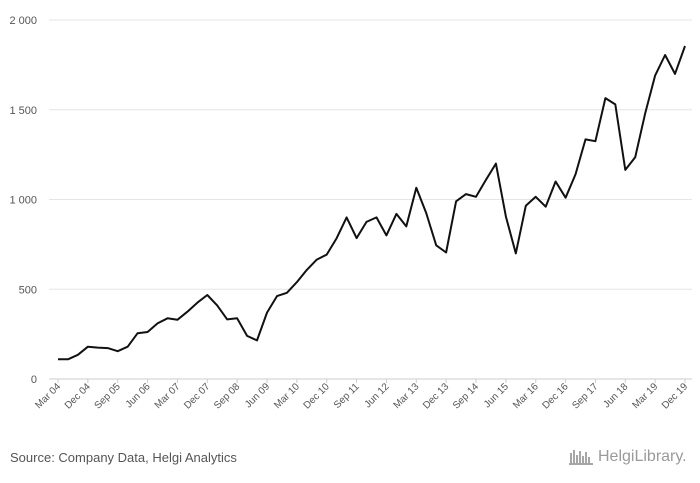  I want to click on x-tick-label: Mar 16, so click(526, 396).